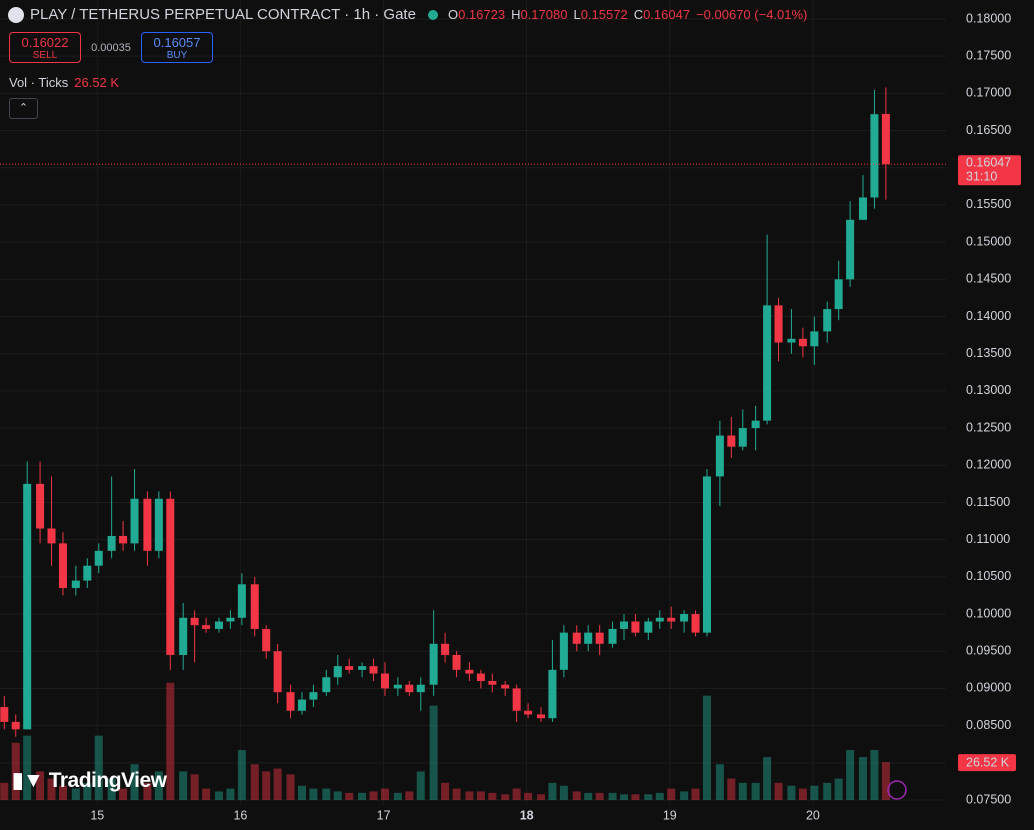 This screenshot has height=830, width=1034. Describe the element at coordinates (988, 502) in the screenshot. I see `y-tick-label: 0.11500` at that location.